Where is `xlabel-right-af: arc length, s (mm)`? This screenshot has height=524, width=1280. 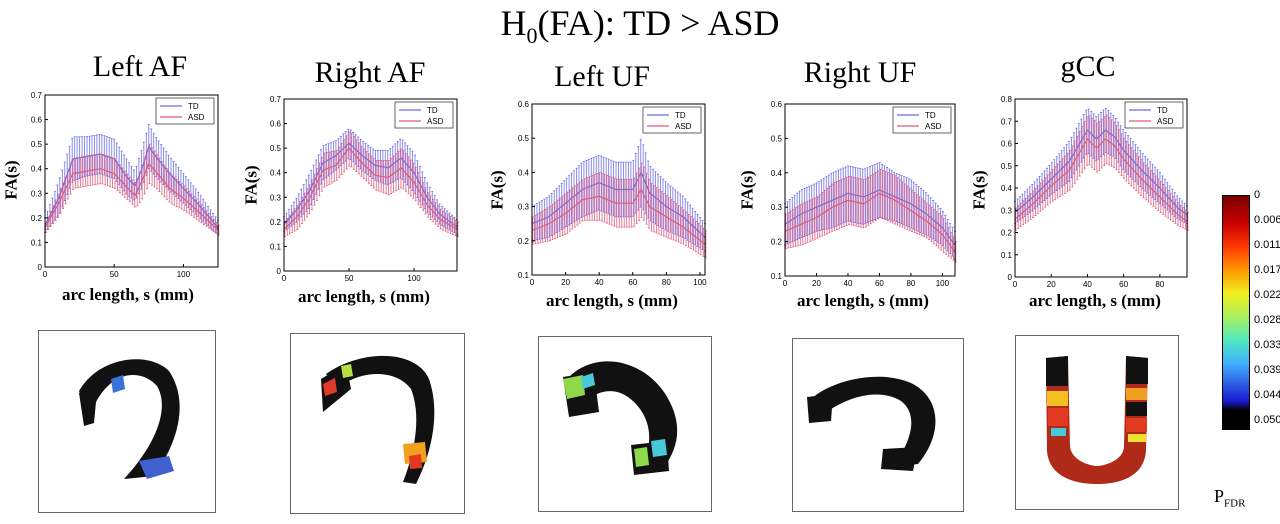
xlabel-right-af: arc length, s (mm) is located at coordinates (364, 296).